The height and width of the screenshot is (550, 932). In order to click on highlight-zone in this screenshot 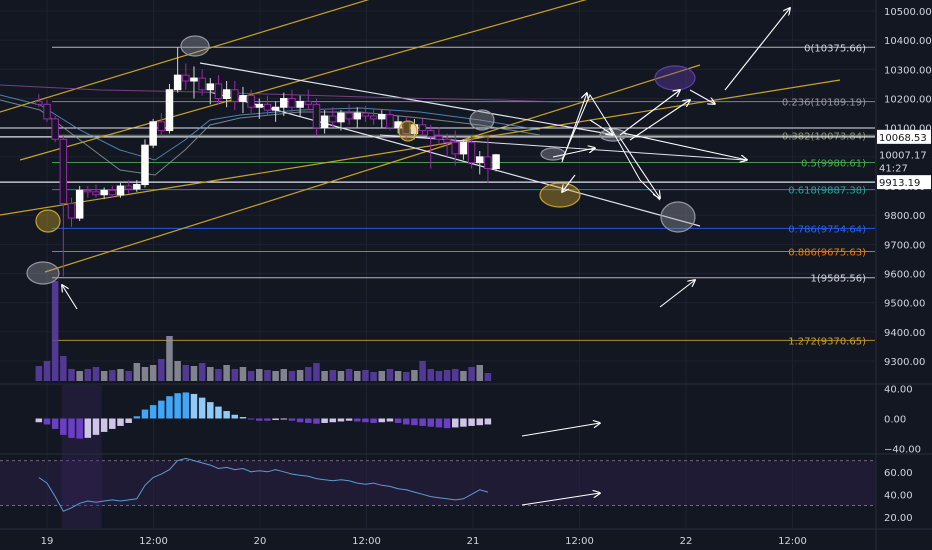, I will do `click(81, 456)`.